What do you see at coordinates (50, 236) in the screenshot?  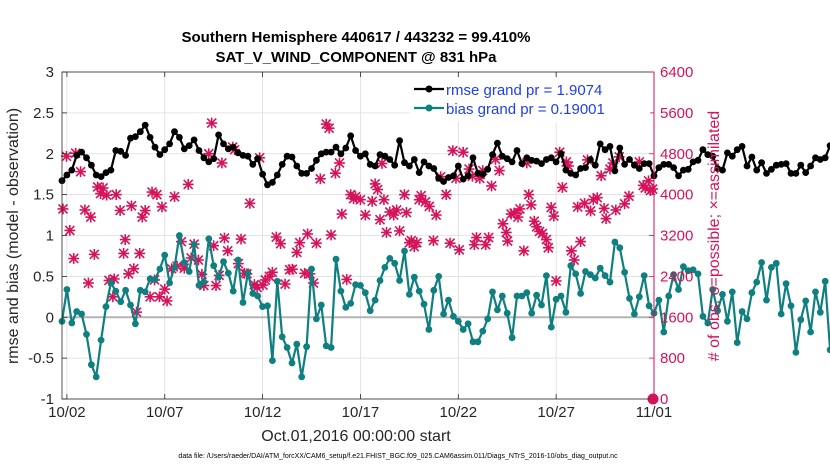 I see `left-tick-label: 1` at bounding box center [50, 236].